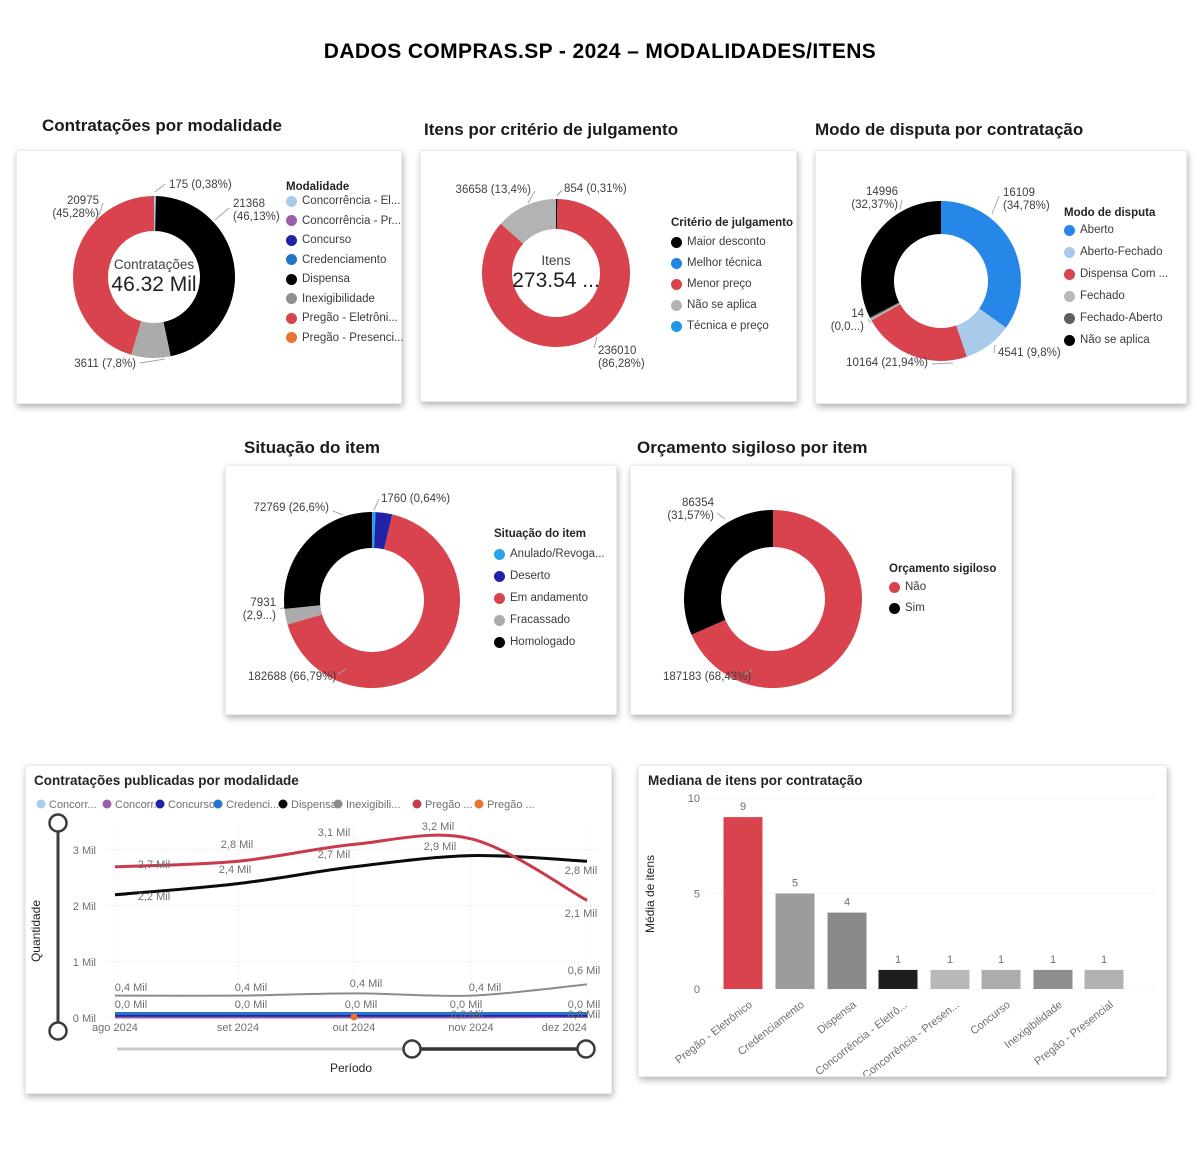  I want to click on value-label: 2,8 Mil, so click(237, 845).